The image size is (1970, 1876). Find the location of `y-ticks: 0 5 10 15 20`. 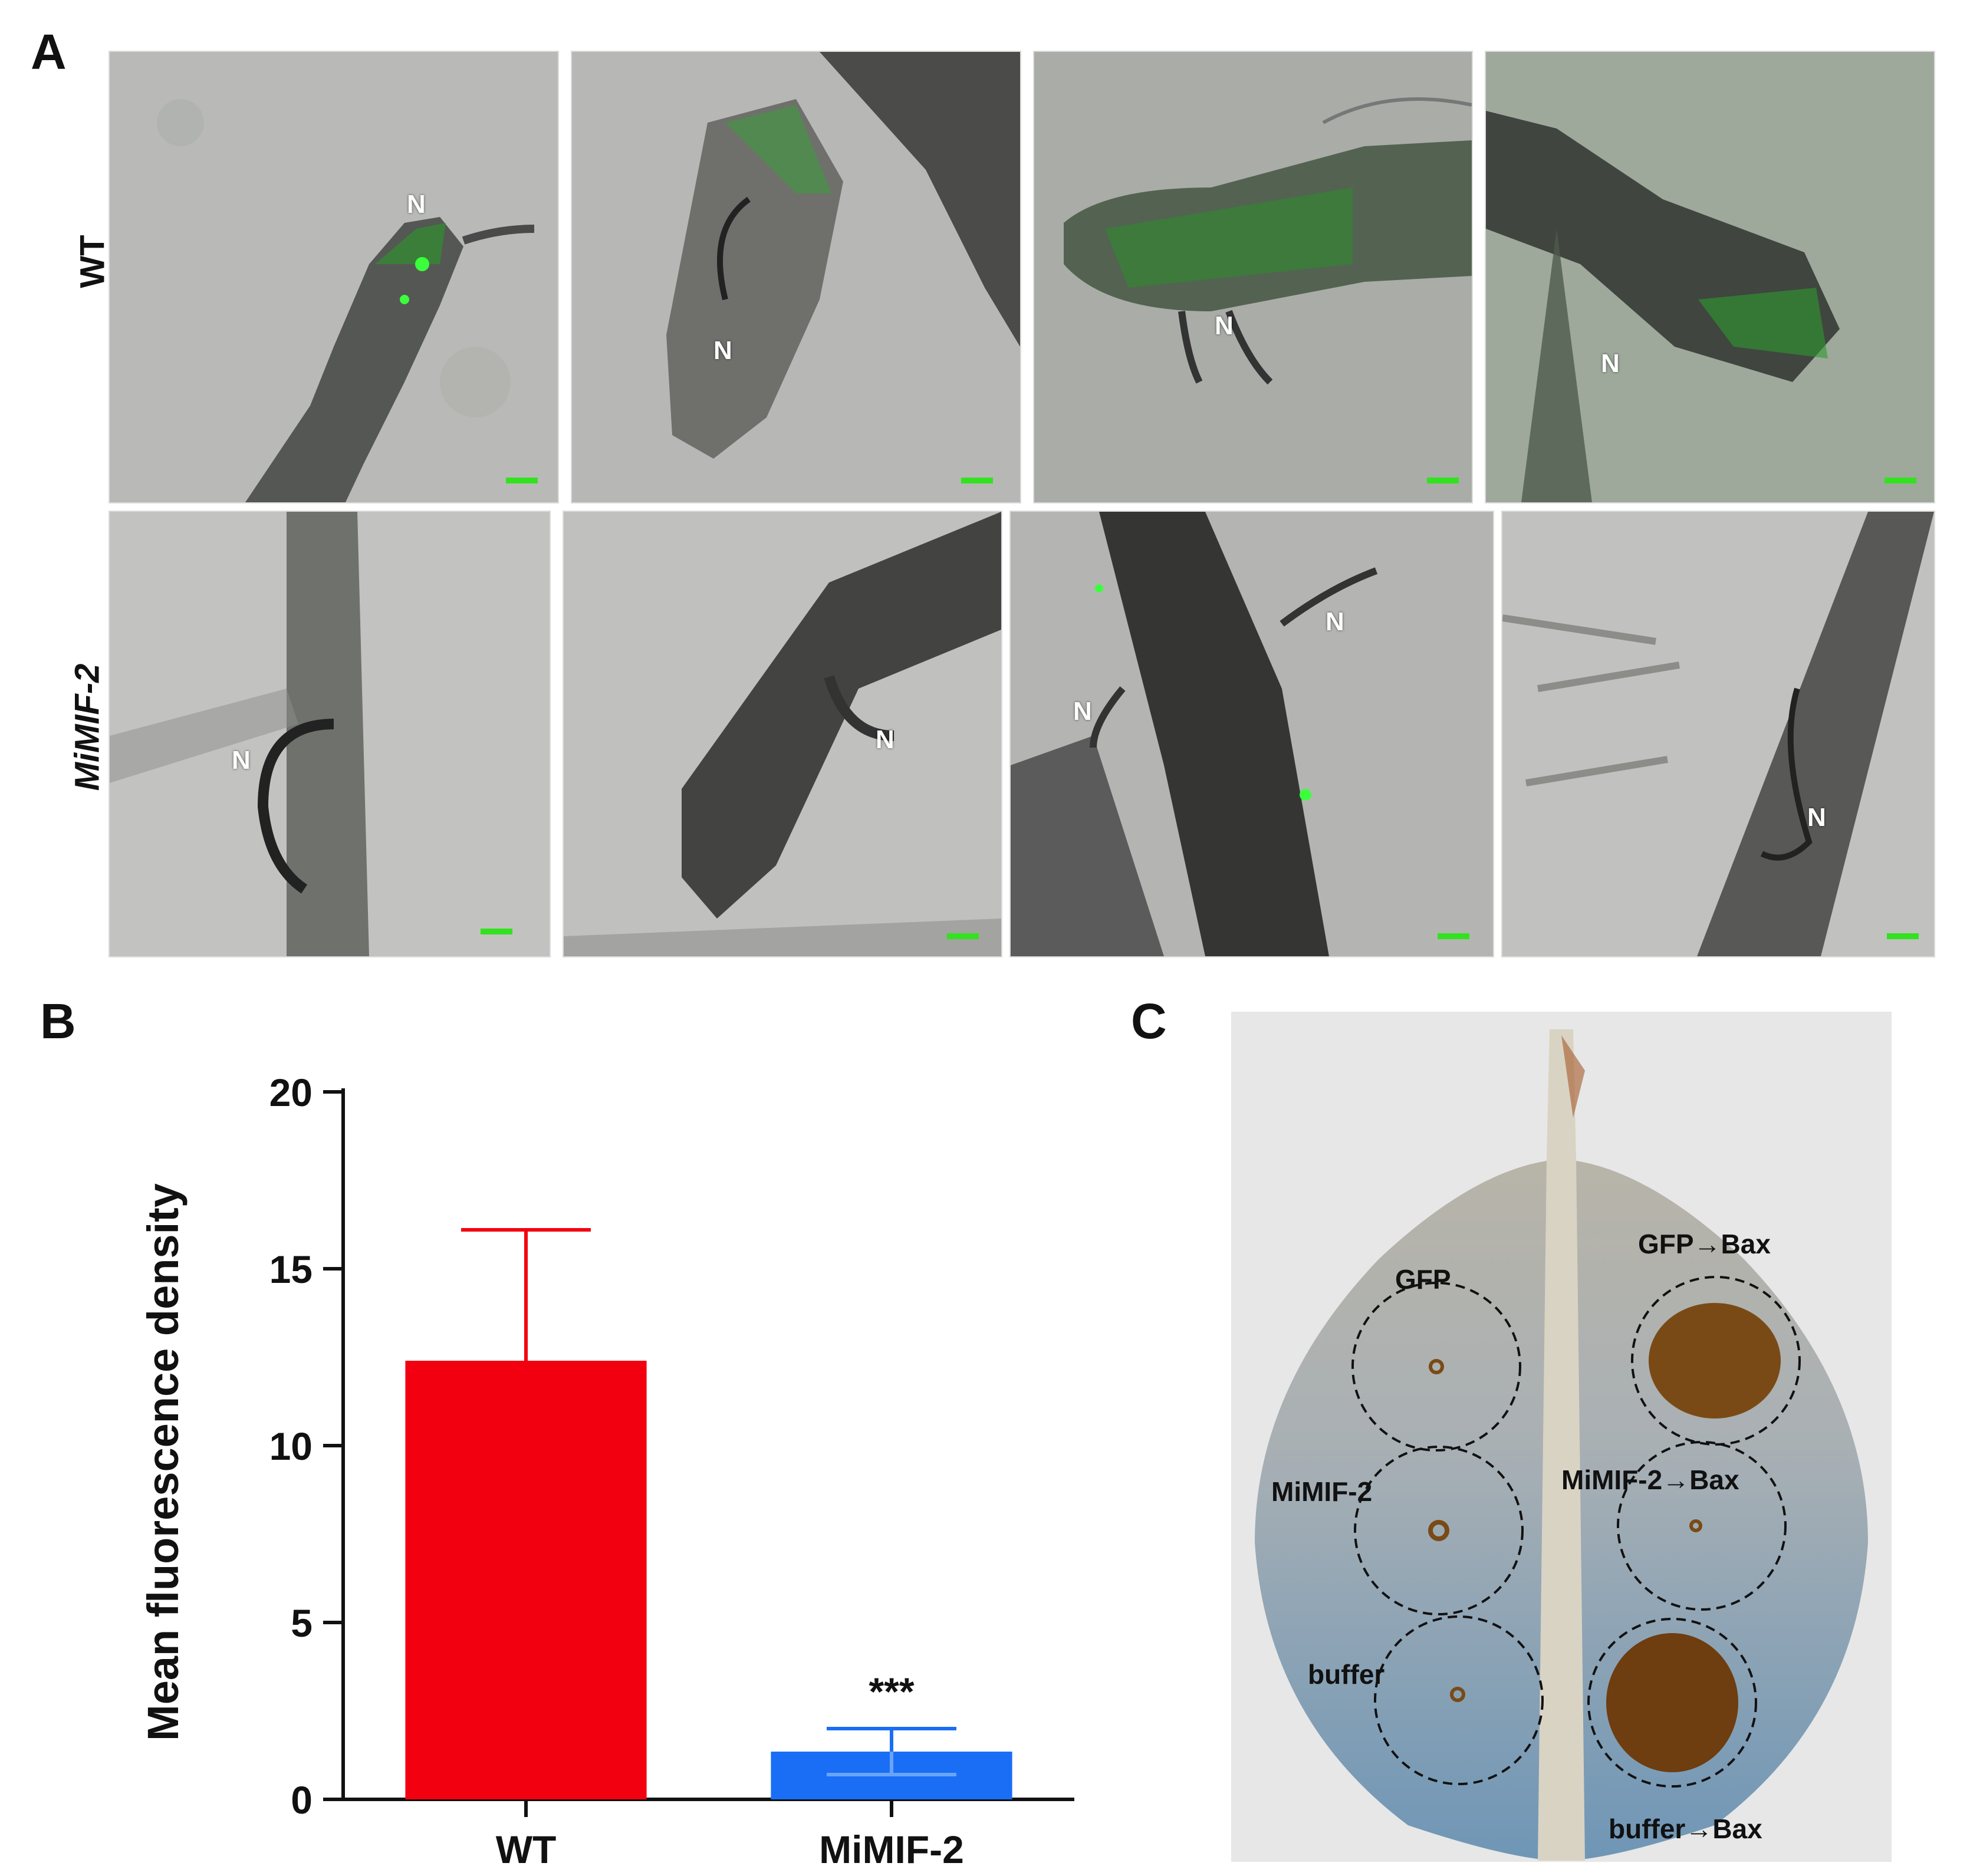

y-ticks: 0 5 10 15 20 is located at coordinates (306, 1446).